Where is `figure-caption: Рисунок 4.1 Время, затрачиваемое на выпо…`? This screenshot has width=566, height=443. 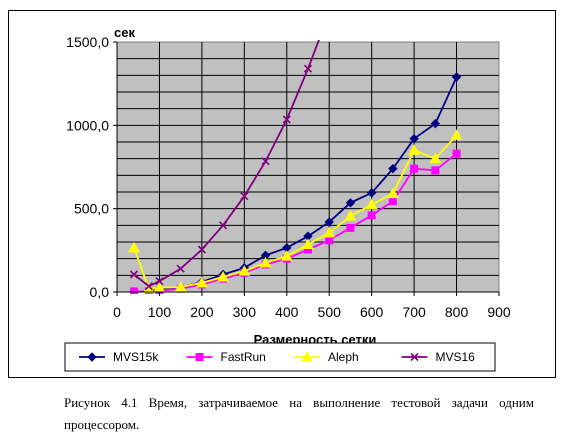
figure-caption: Рисунок 4.1 Время, затрачиваемое на выпо… is located at coordinates (299, 413).